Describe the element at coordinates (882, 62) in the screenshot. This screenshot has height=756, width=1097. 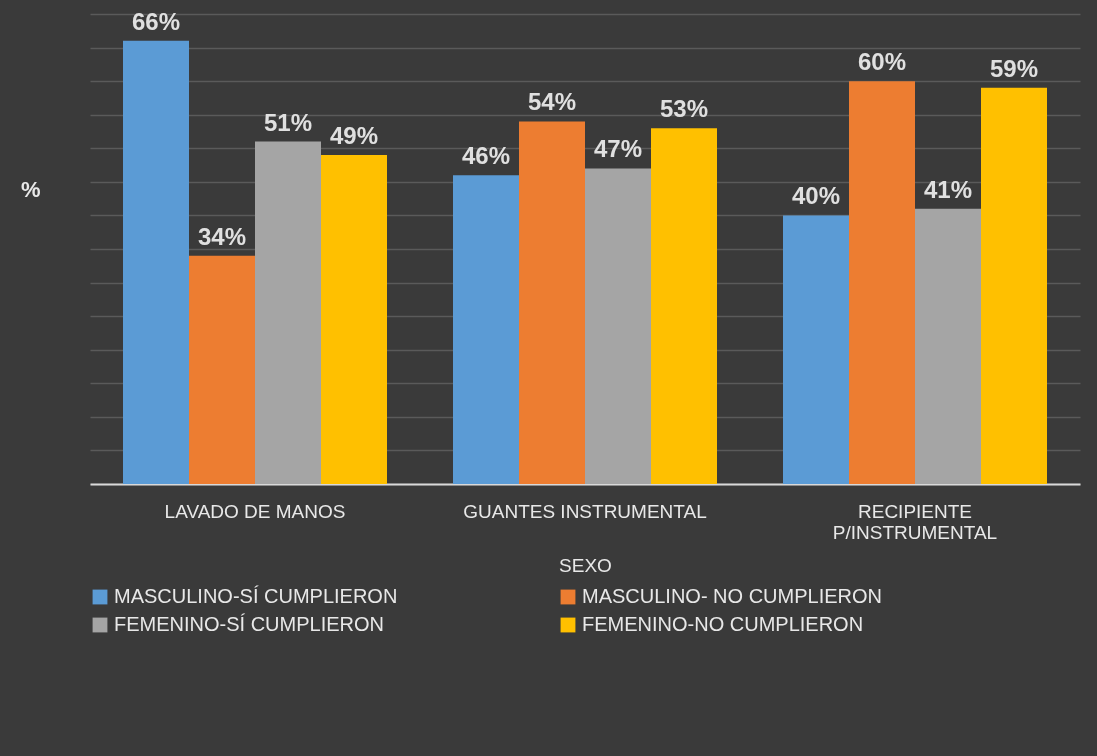
I see `data-label: 60%` at that location.